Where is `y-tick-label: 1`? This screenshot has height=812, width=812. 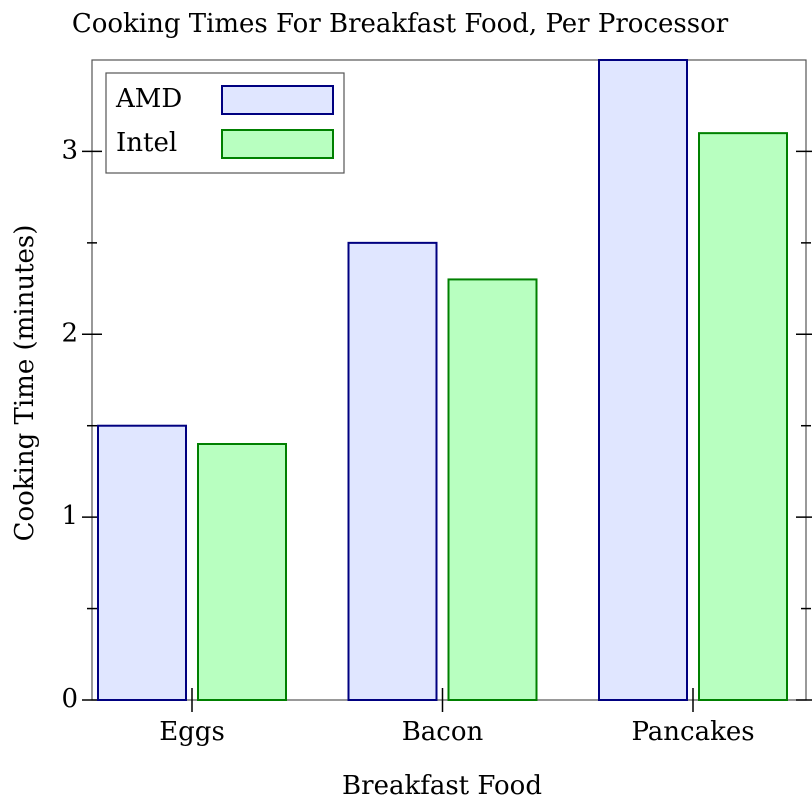 y-tick-label: 1 is located at coordinates (69, 516).